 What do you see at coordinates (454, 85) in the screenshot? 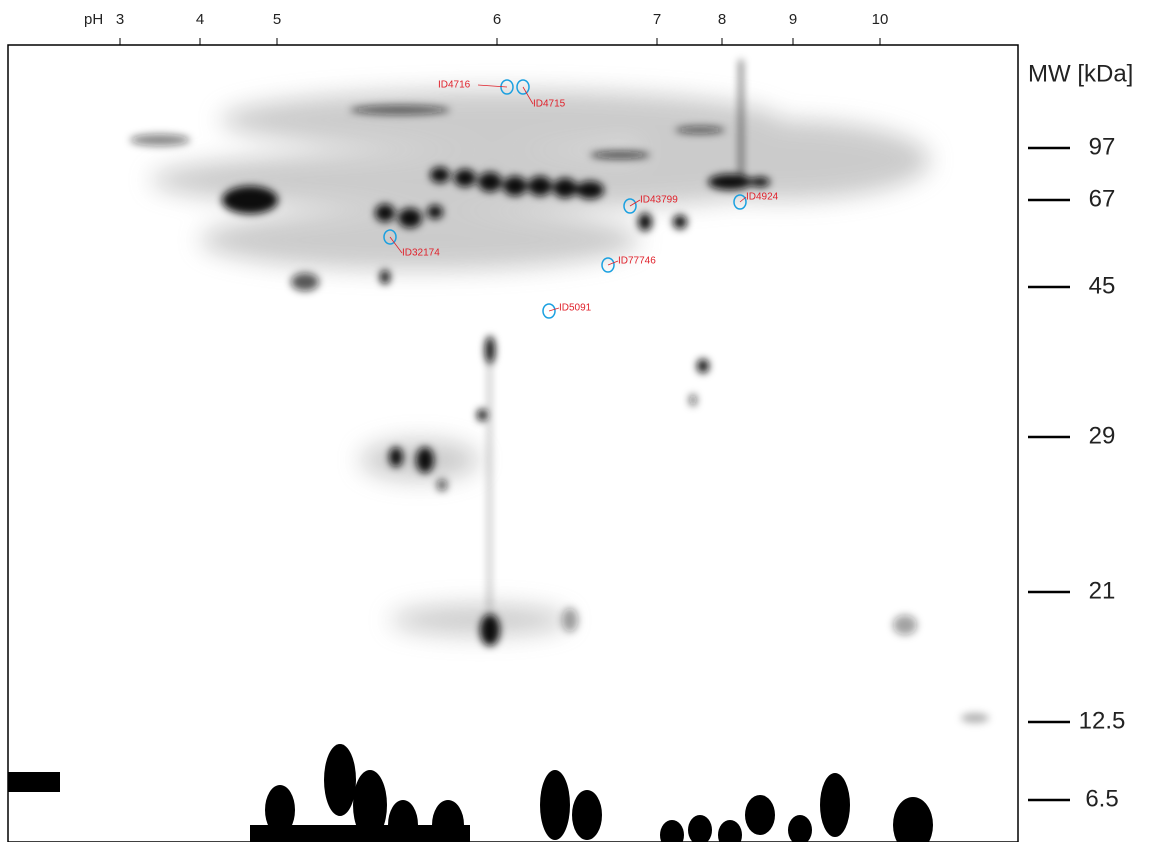
I see `spot-label: ID4716` at bounding box center [454, 85].